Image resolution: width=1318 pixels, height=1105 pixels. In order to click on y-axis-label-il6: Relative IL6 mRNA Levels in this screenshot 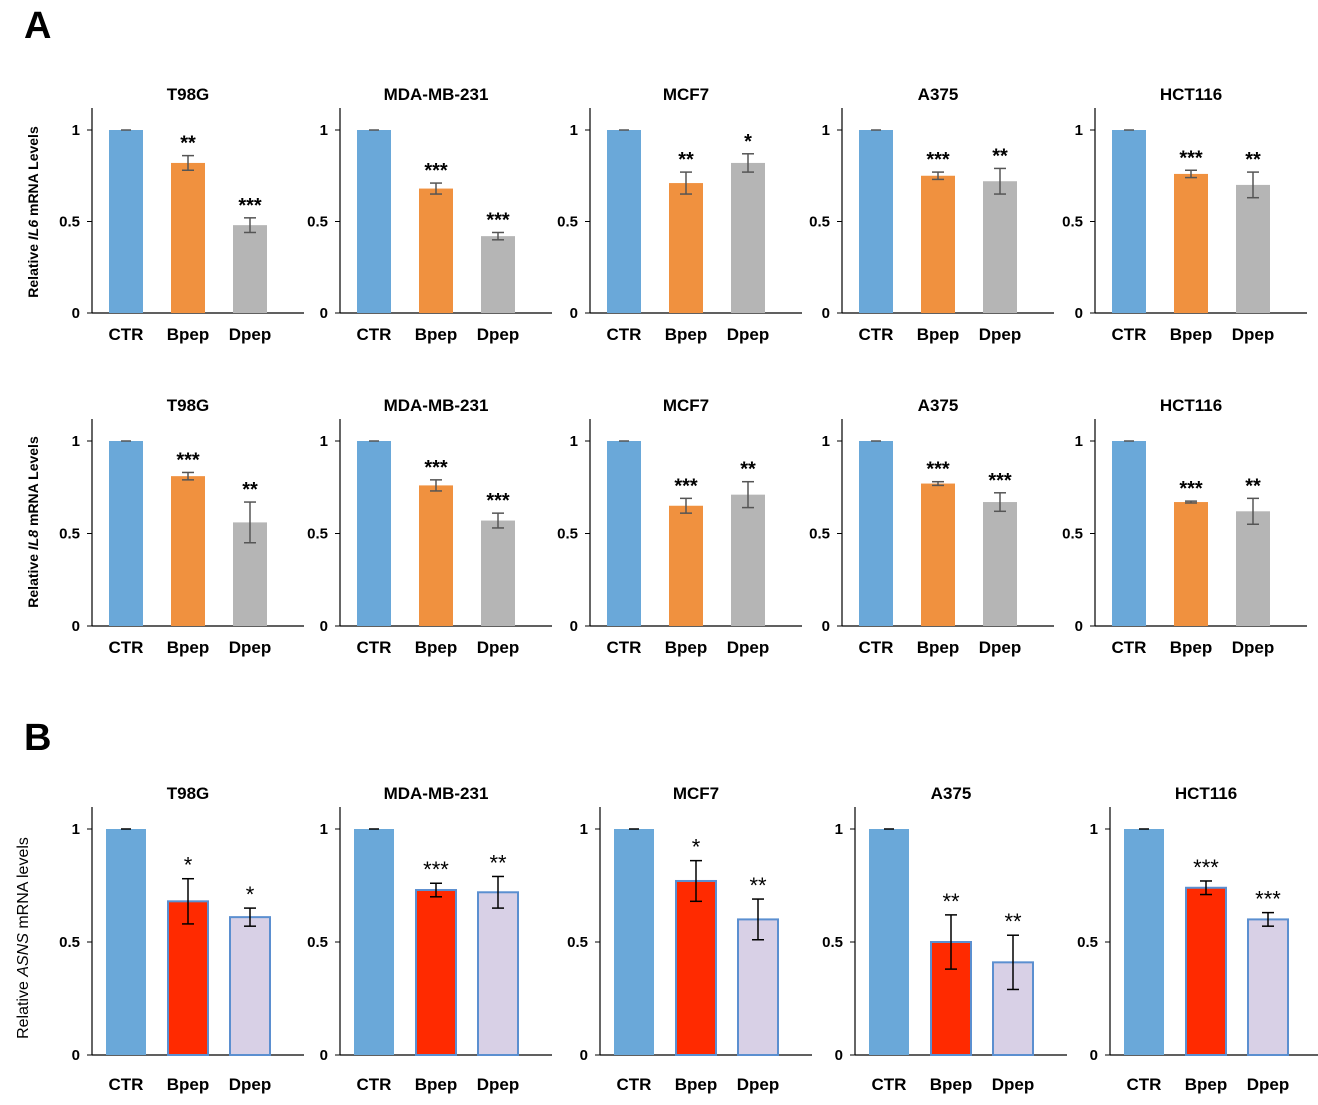, I will do `click(33, 212)`.